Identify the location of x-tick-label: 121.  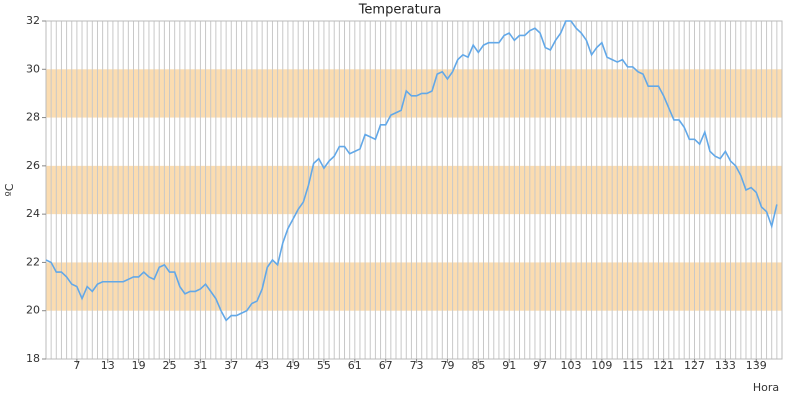
(663, 365).